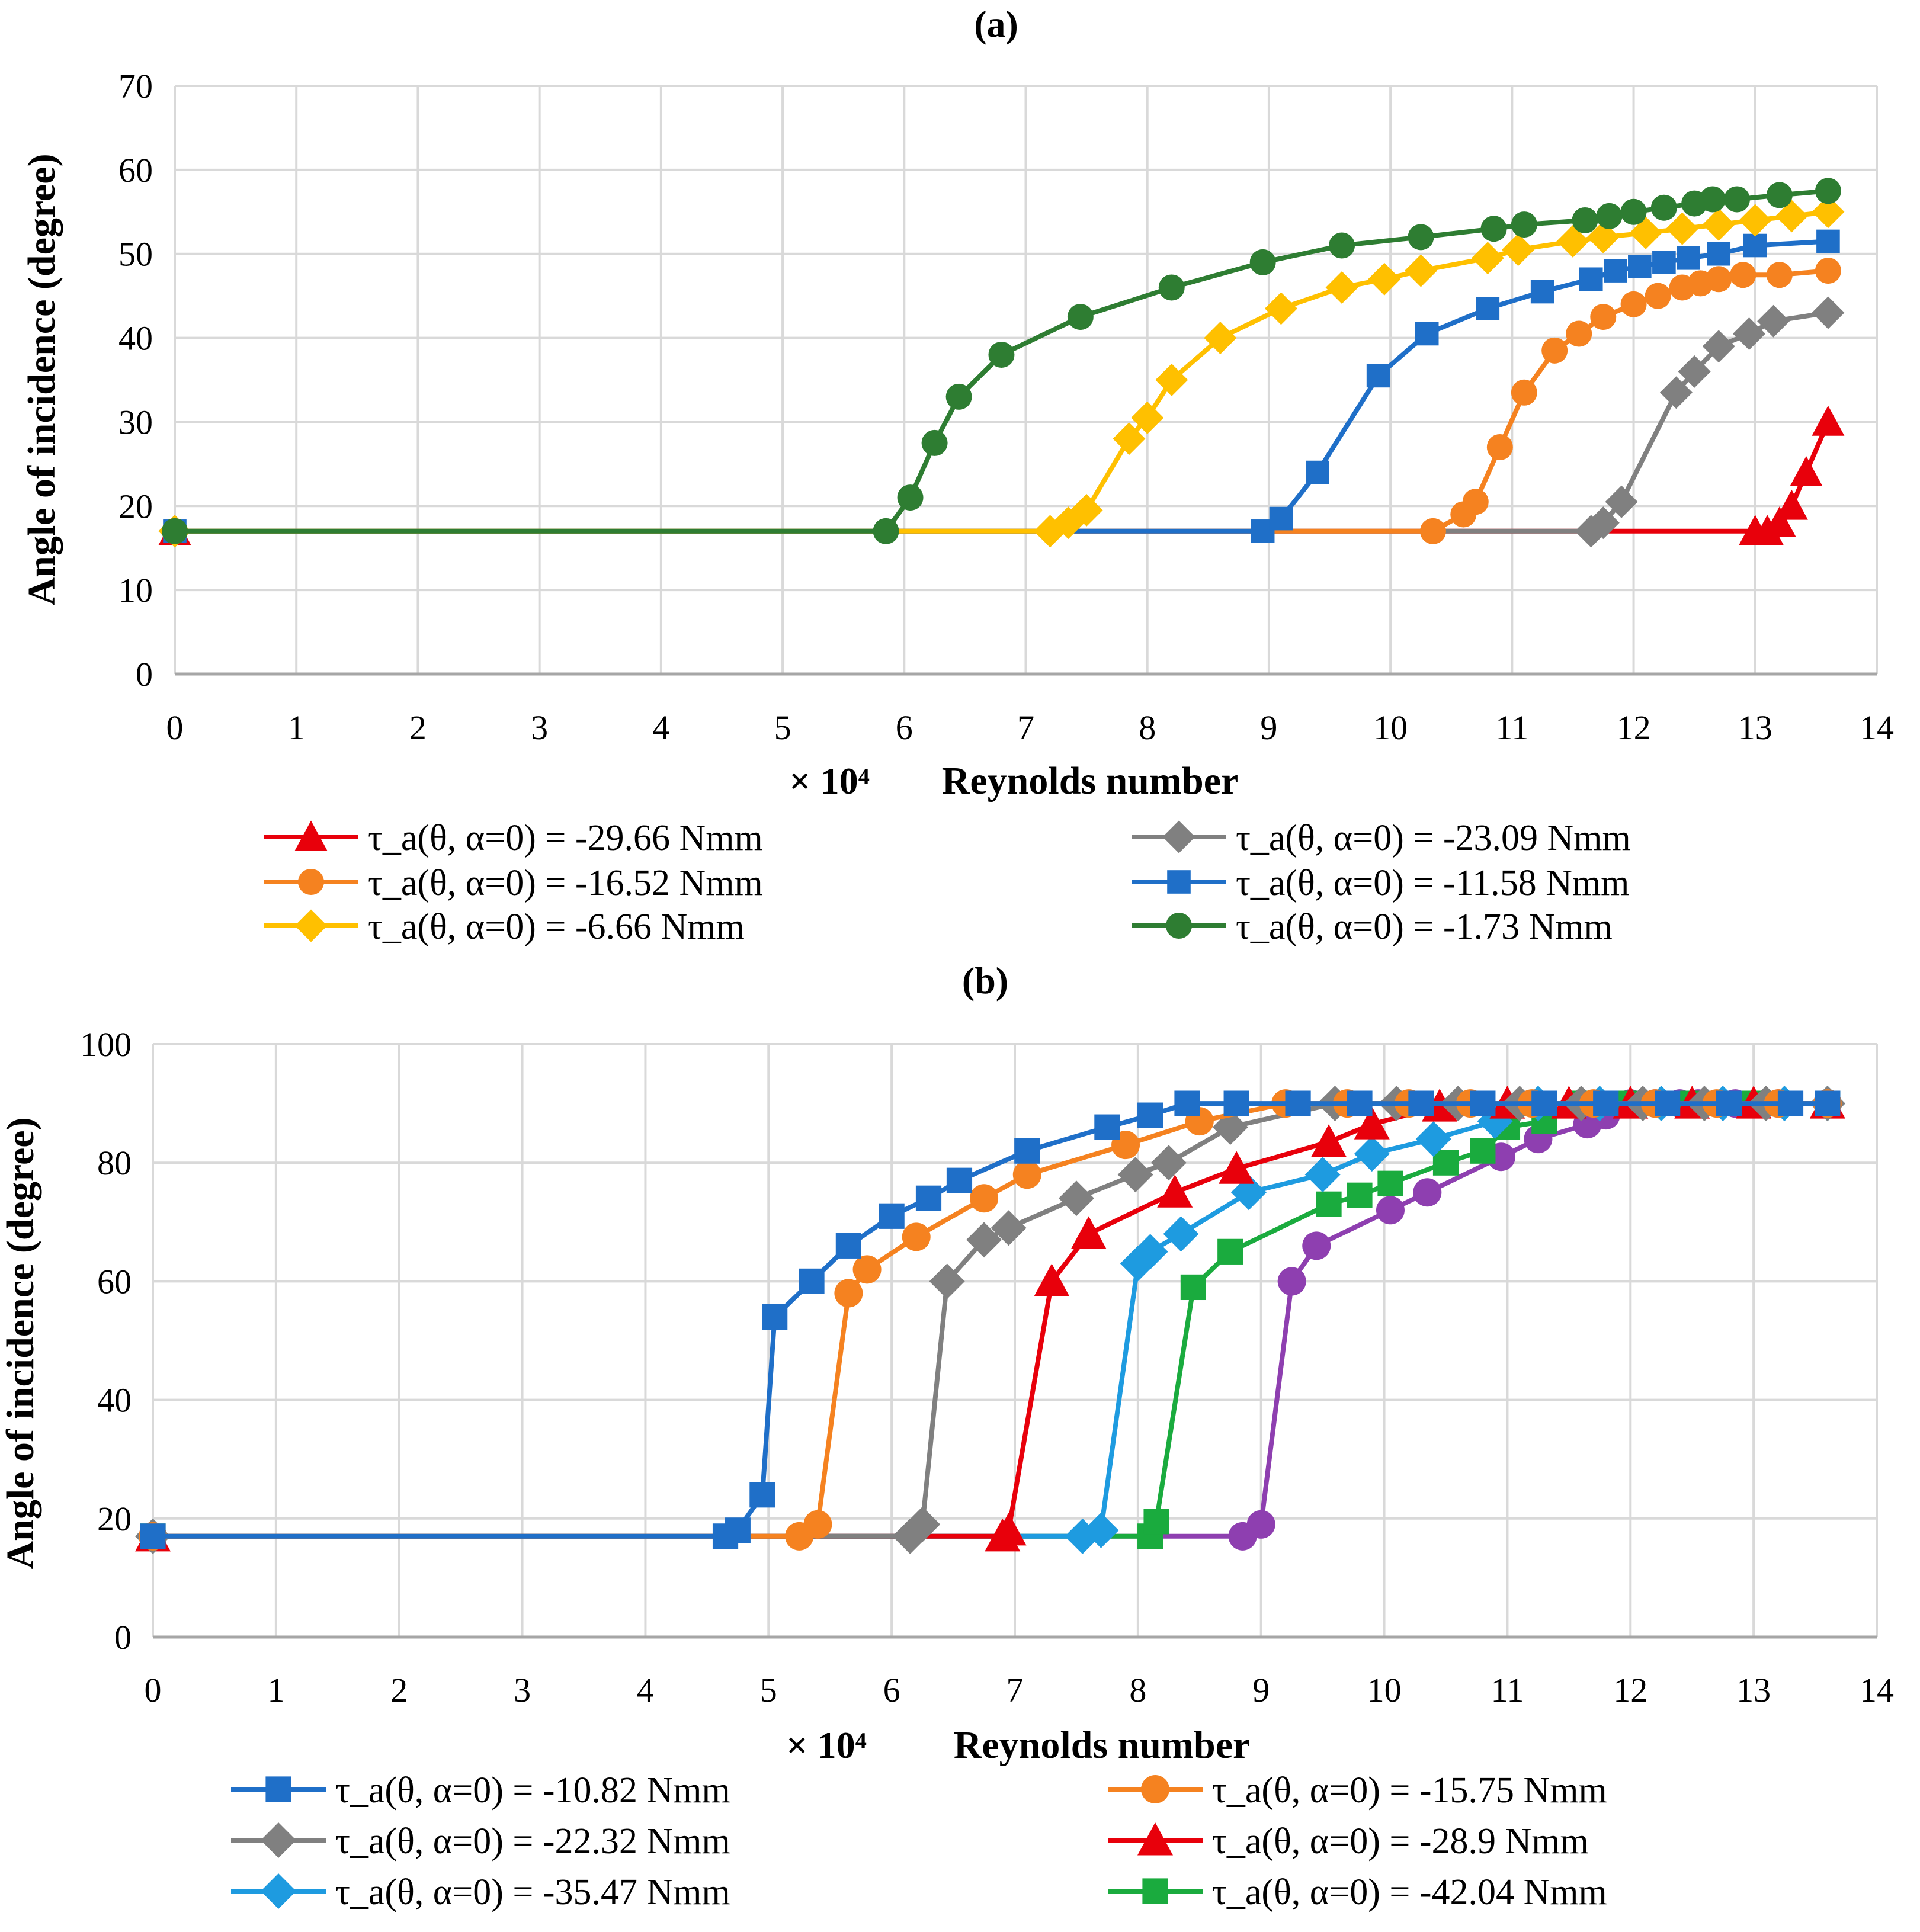 The width and height of the screenshot is (1920, 1932). What do you see at coordinates (996, 24) in the screenshot?
I see `panel-label: (a)` at bounding box center [996, 24].